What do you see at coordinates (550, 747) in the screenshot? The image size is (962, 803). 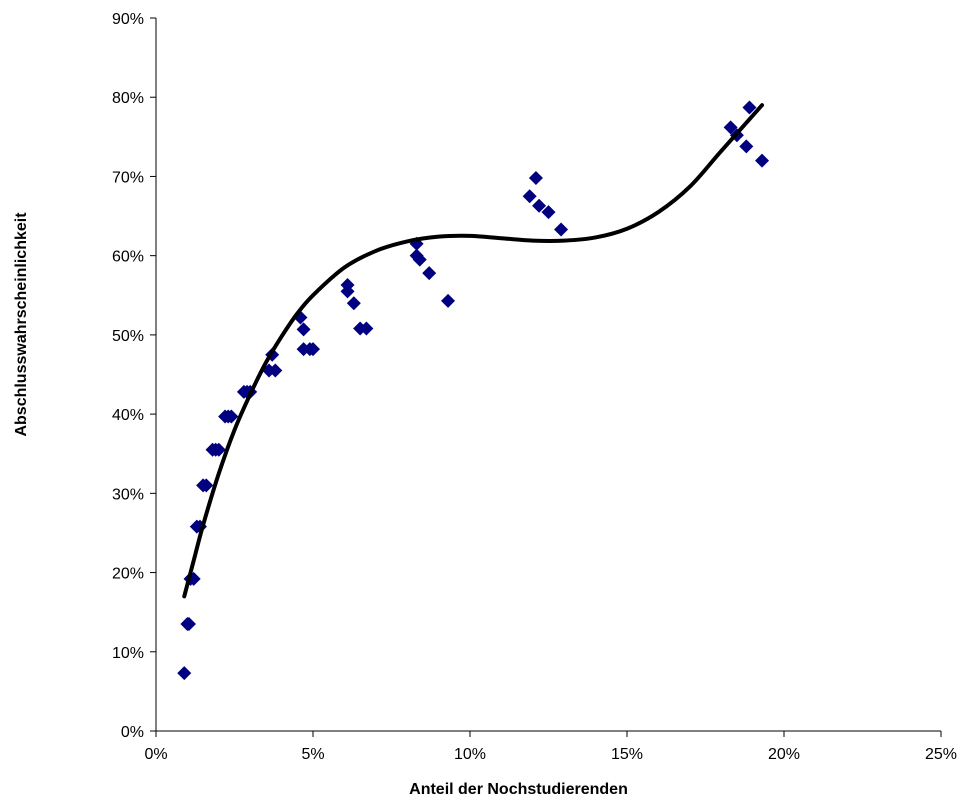 I see `x-axis-ticks: 0% 5% 10% 15% 20% 25%` at bounding box center [550, 747].